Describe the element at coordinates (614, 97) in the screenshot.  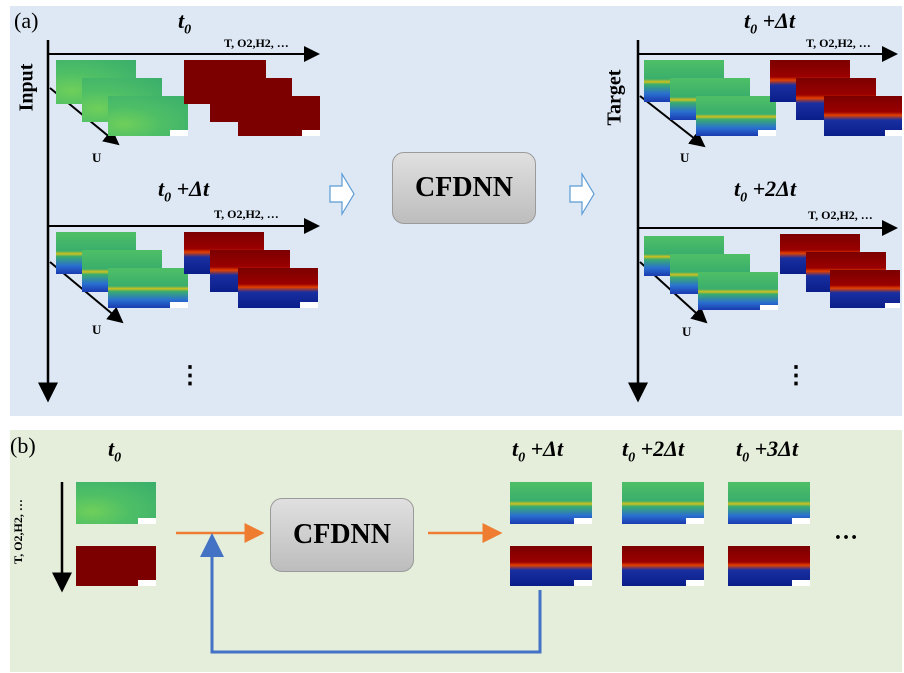
I see `target-label: Target` at that location.